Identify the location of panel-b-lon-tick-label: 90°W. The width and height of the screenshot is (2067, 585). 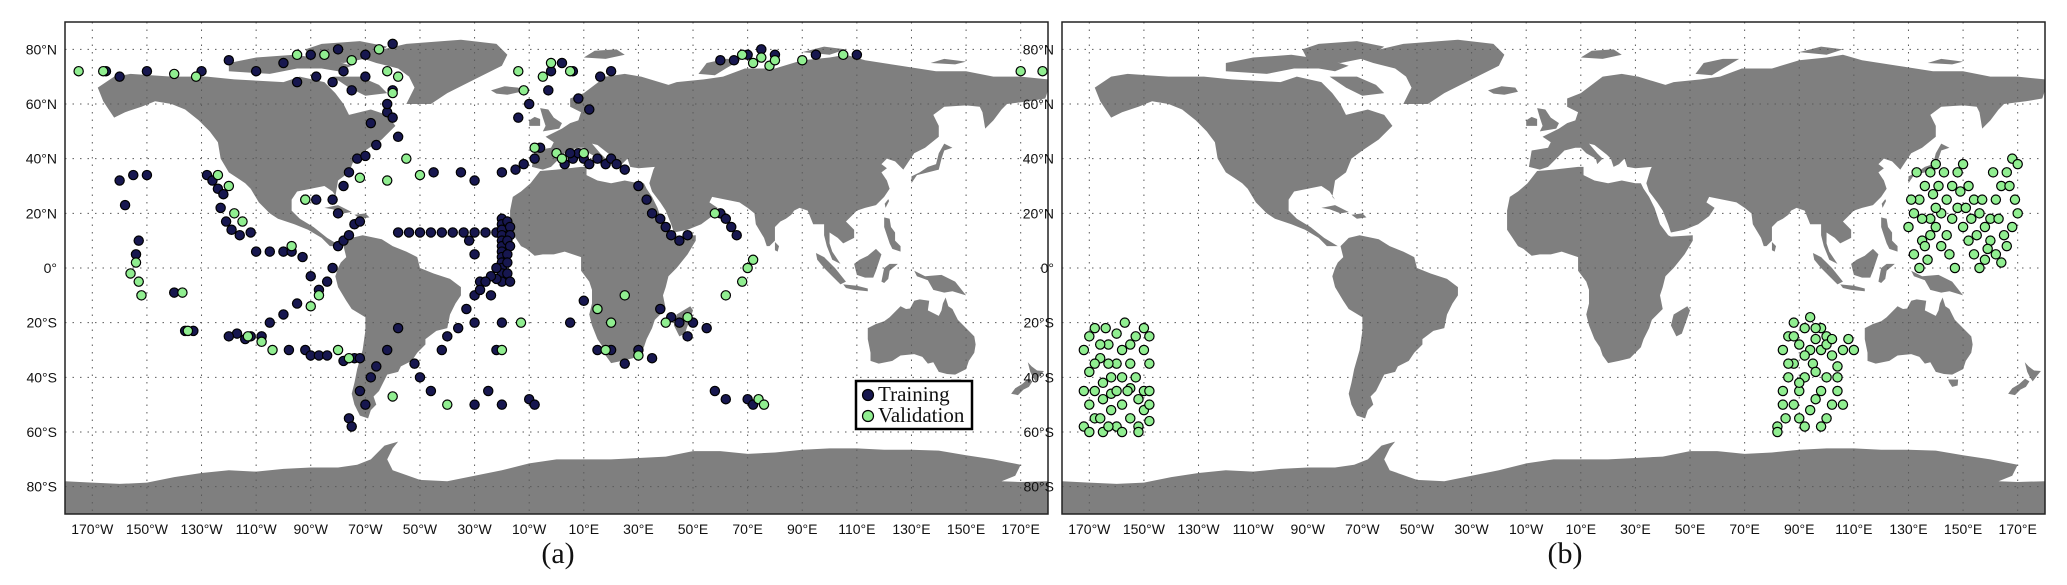
(1308, 529).